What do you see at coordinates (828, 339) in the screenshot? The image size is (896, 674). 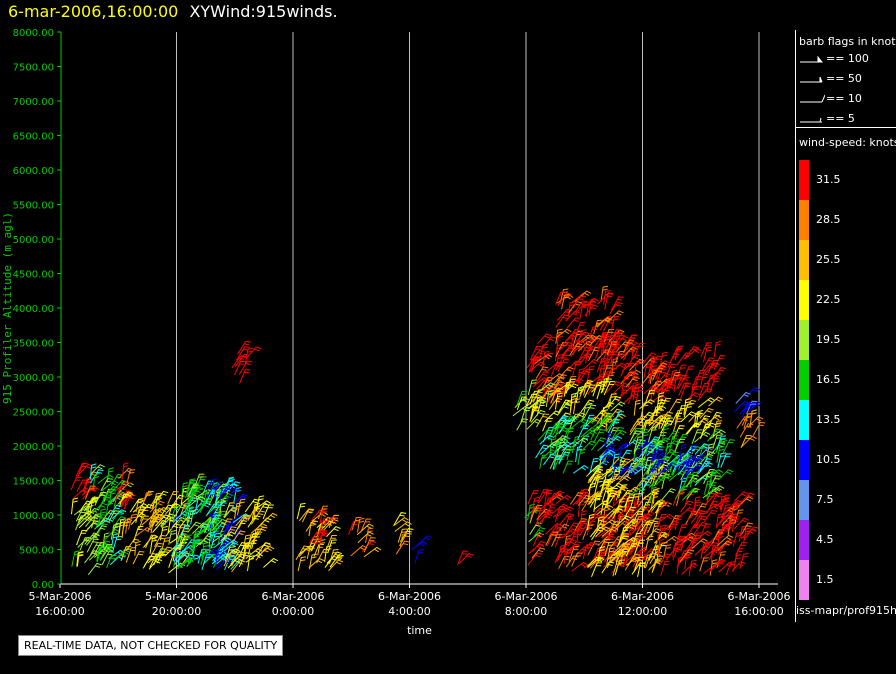 I see `colorbar-label: 19.5` at bounding box center [828, 339].